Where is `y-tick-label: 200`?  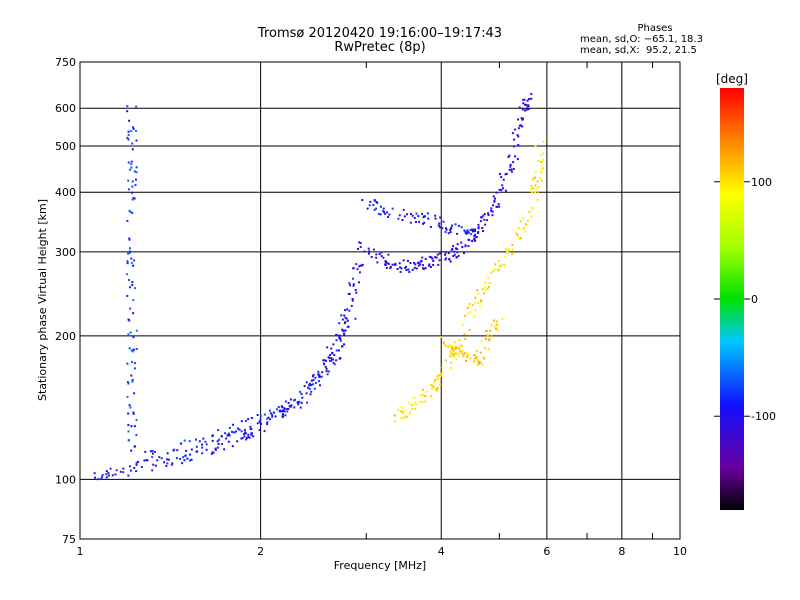 y-tick-label: 200 is located at coordinates (65, 336).